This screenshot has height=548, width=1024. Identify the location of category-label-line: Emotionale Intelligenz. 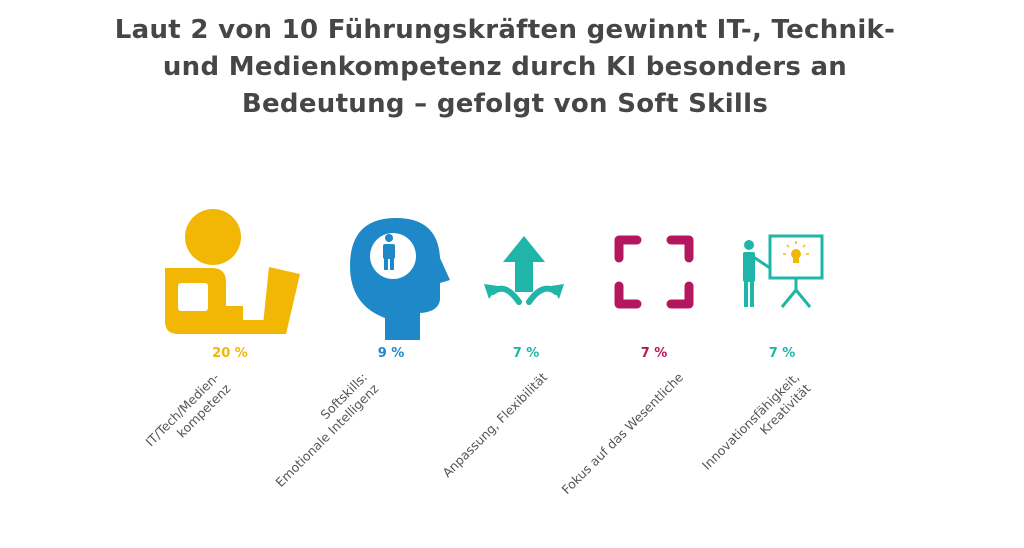
(326, 435).